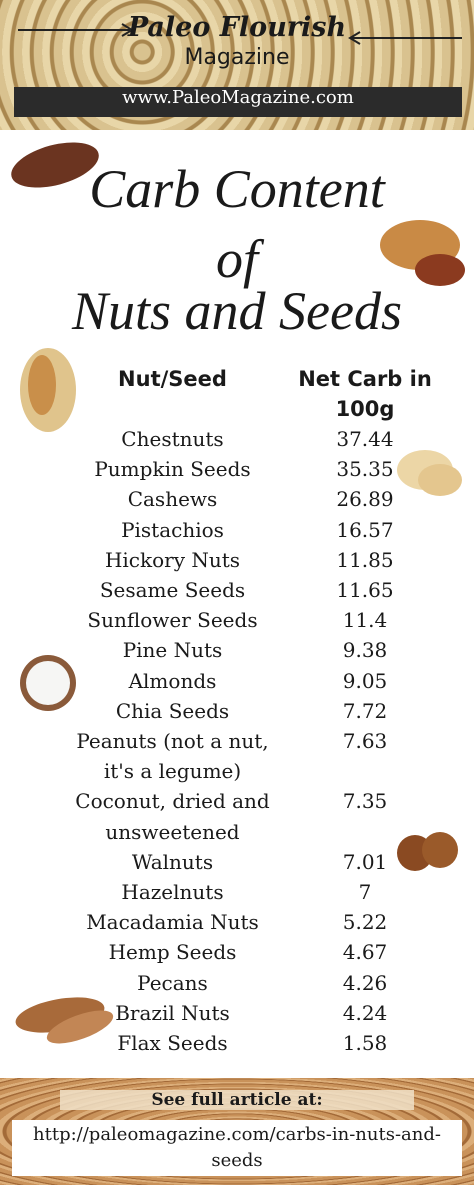 The width and height of the screenshot is (474, 1185). Describe the element at coordinates (250, 590) in the screenshot. I see `table-row: Sesame Seeds 11.65` at that location.